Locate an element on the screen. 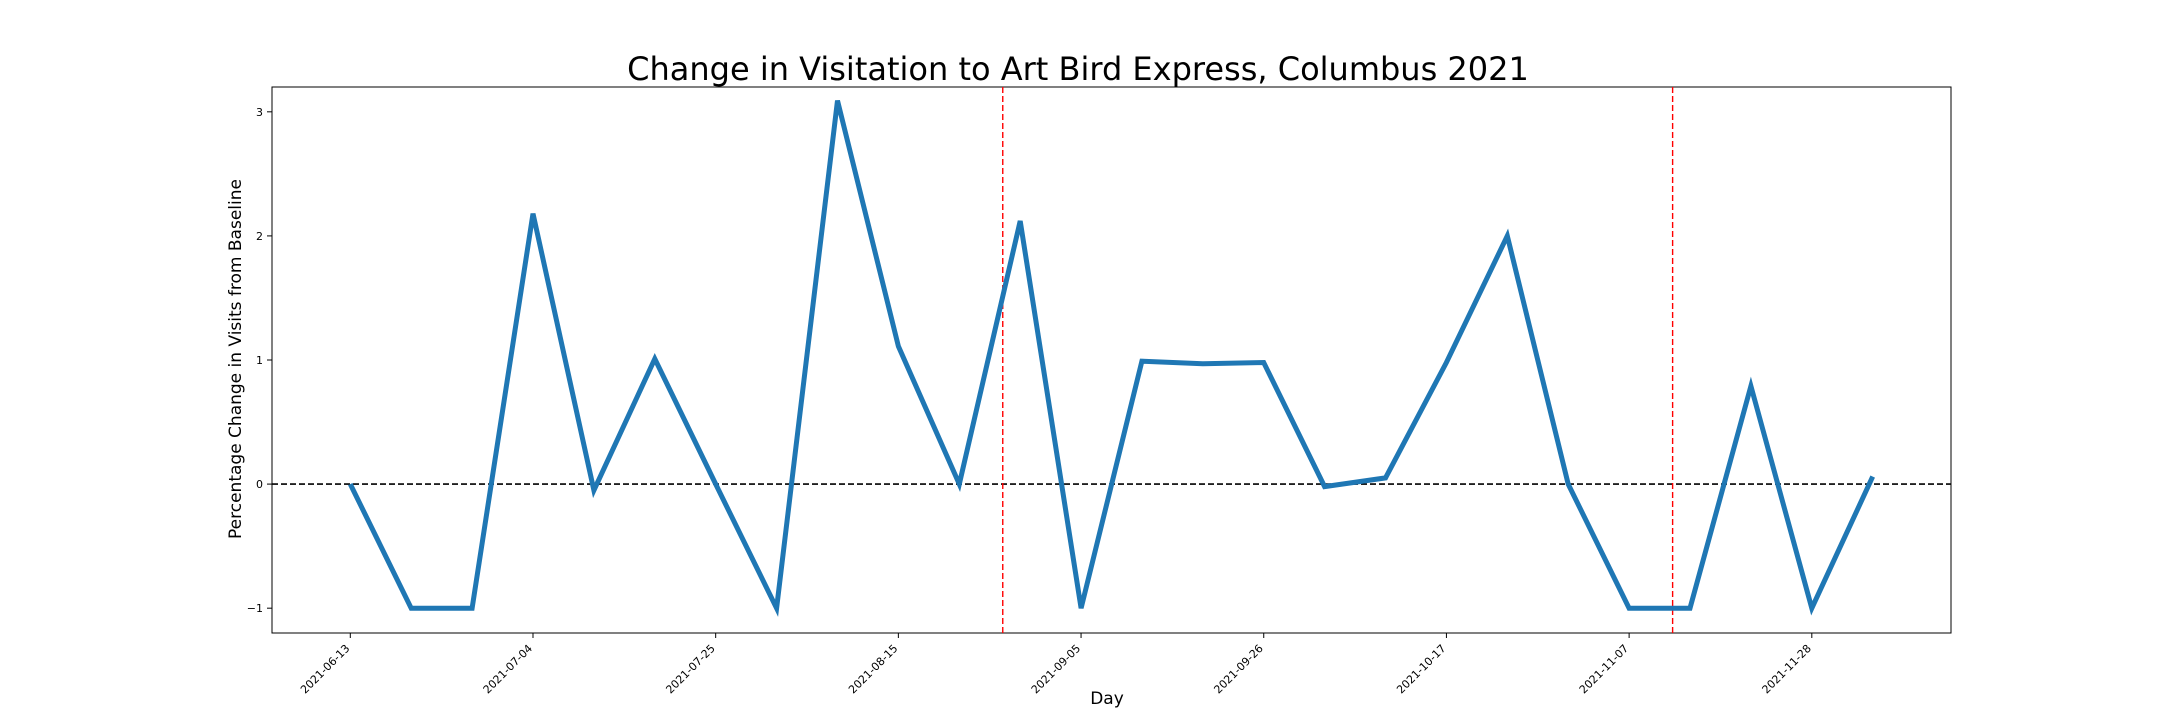  x-tick-label: 2021-07-04 is located at coordinates (508, 669).